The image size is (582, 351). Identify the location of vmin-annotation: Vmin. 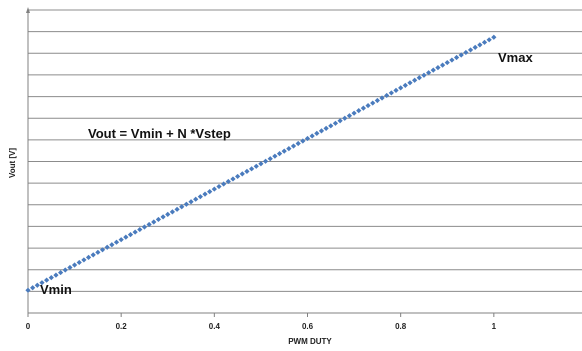
(56, 289).